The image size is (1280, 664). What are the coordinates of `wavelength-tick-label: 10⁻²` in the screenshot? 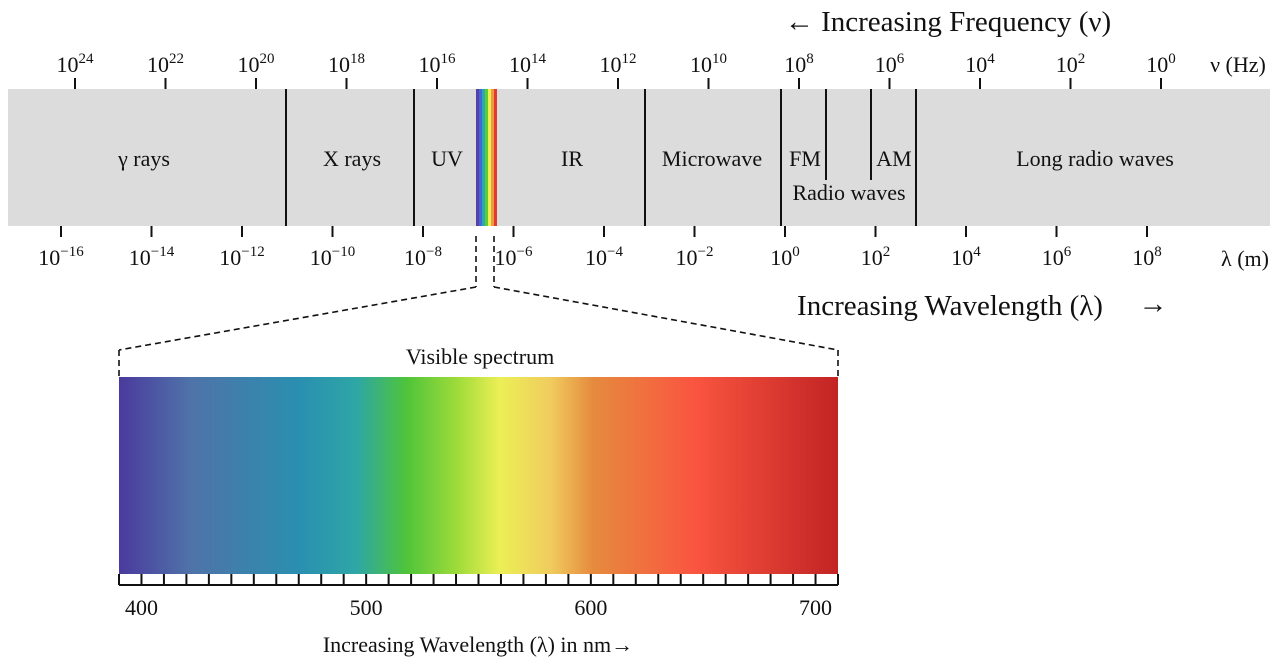 It's located at (695, 257).